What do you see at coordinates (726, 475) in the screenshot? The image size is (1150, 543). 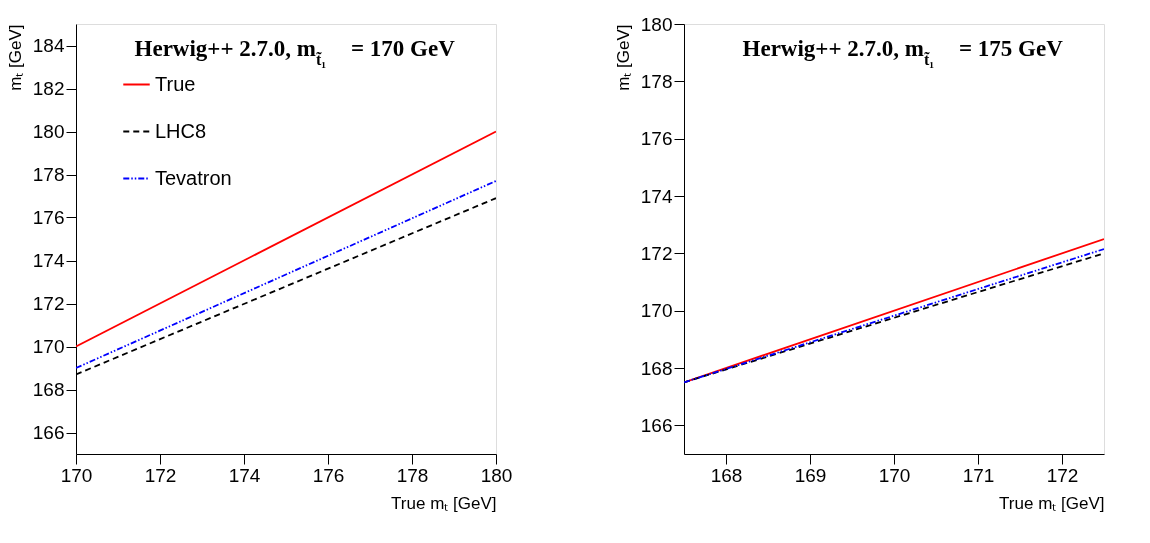 I see `x-tick-label: 168` at bounding box center [726, 475].